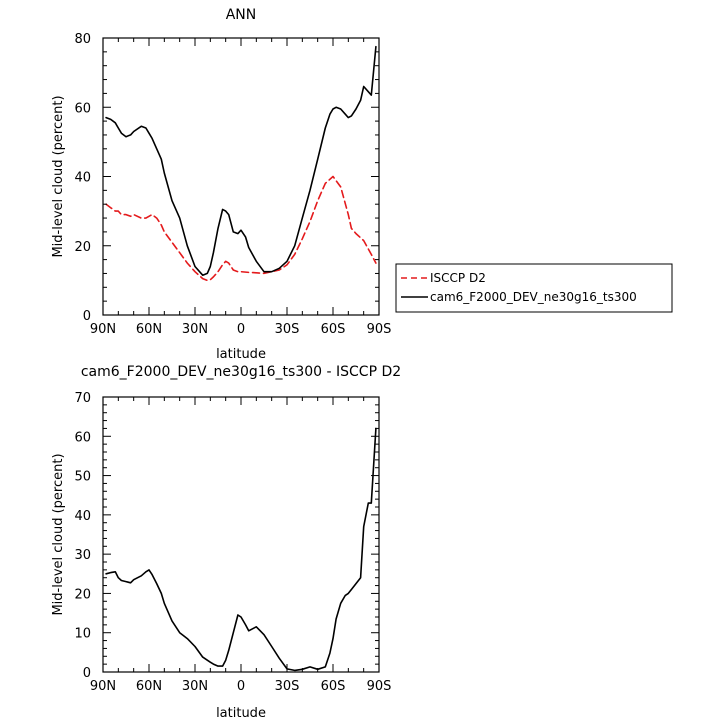 This screenshot has height=725, width=721. What do you see at coordinates (241, 329) in the screenshot?
I see `top-xtick-label: 0` at bounding box center [241, 329].